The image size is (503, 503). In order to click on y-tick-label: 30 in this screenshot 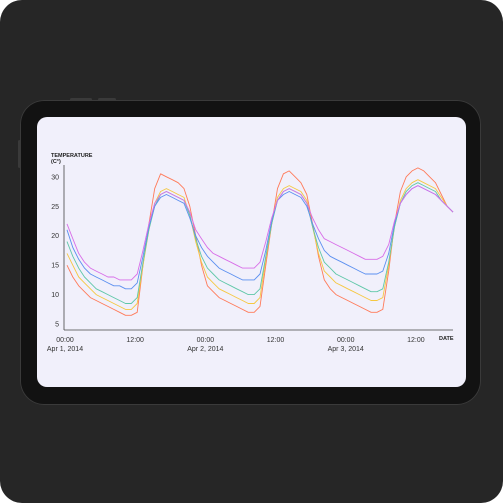, I will do `click(55, 177)`.